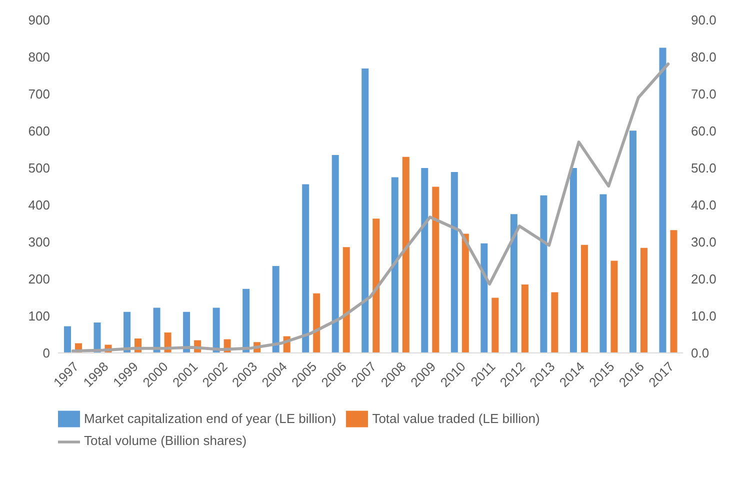 Image resolution: width=745 pixels, height=477 pixels. What do you see at coordinates (703, 279) in the screenshot?
I see `y2-tick-label: 20.0` at bounding box center [703, 279].